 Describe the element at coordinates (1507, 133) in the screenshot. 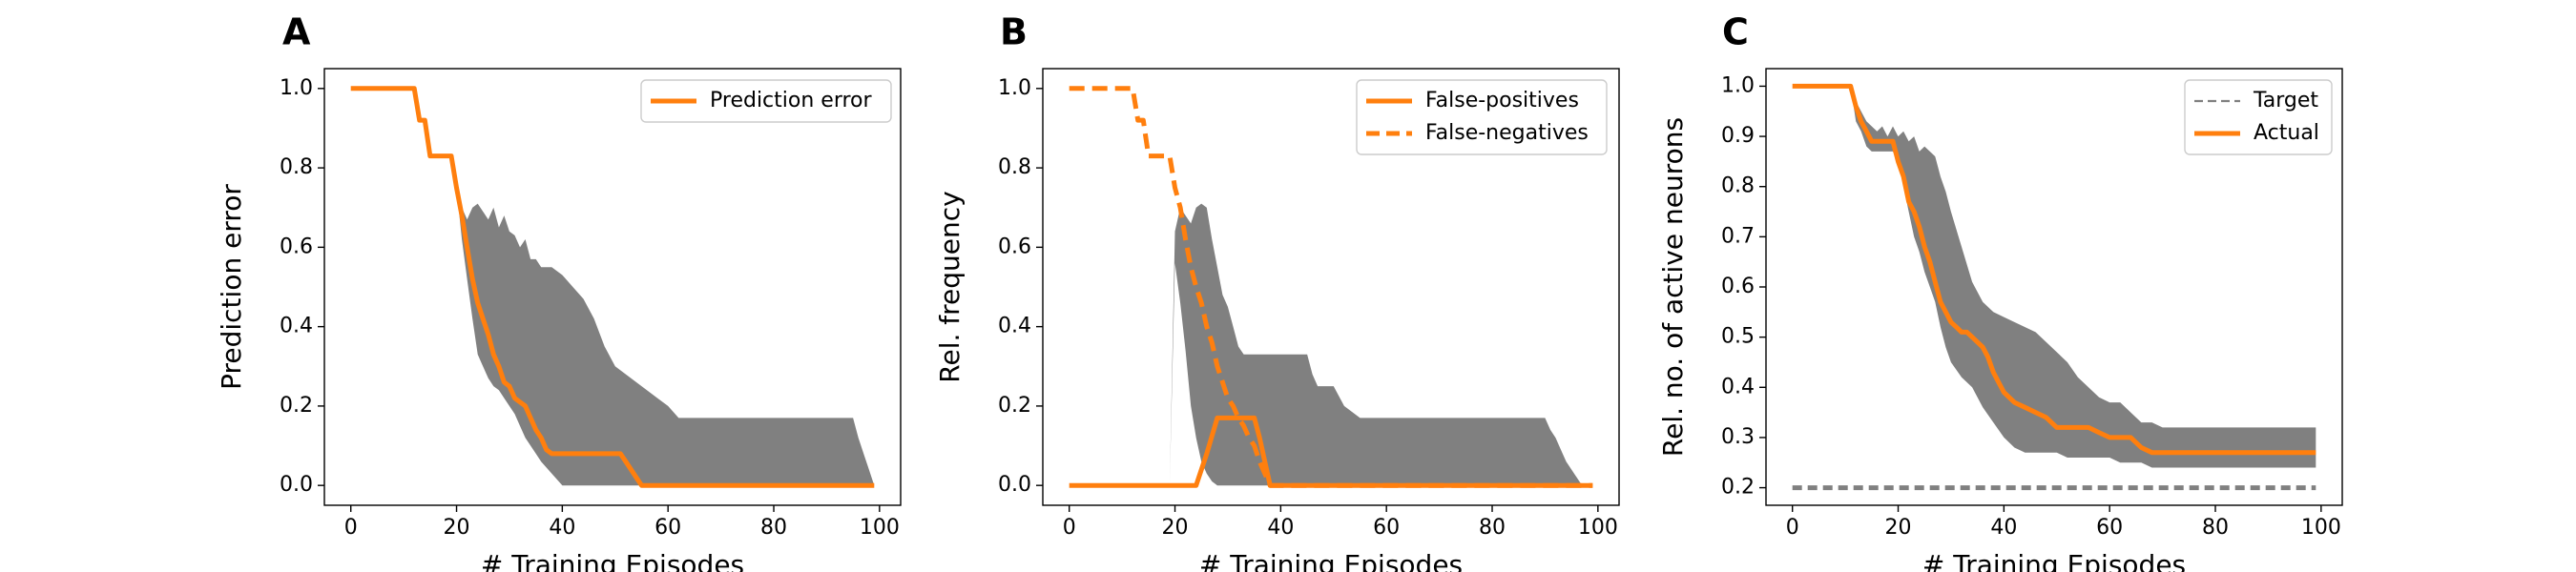

I see `legend-label: False-negatives` at that location.